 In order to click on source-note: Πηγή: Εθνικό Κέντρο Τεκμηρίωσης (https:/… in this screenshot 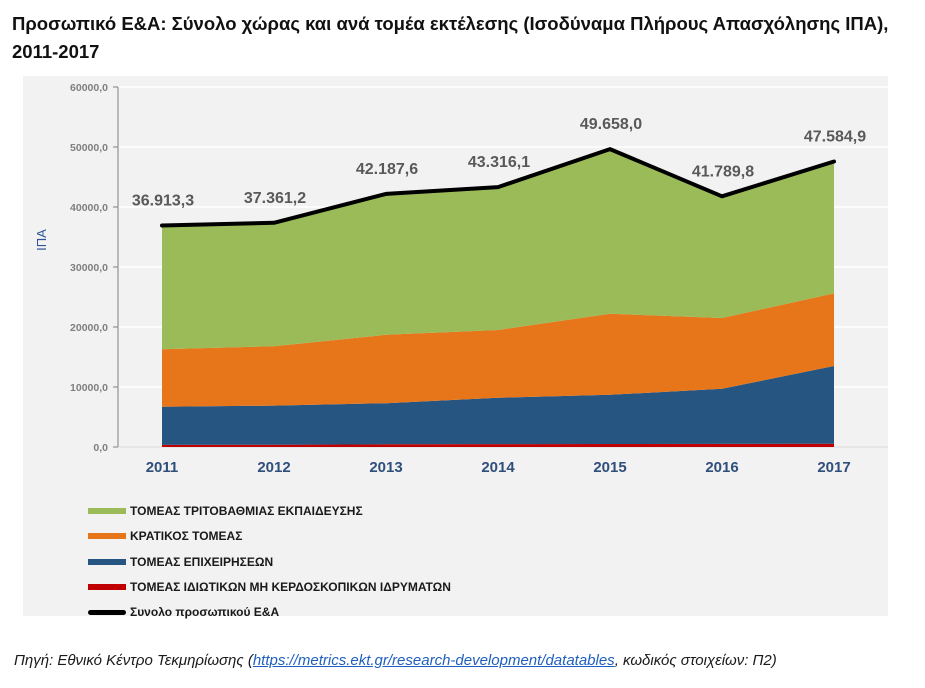, I will do `click(395, 660)`.